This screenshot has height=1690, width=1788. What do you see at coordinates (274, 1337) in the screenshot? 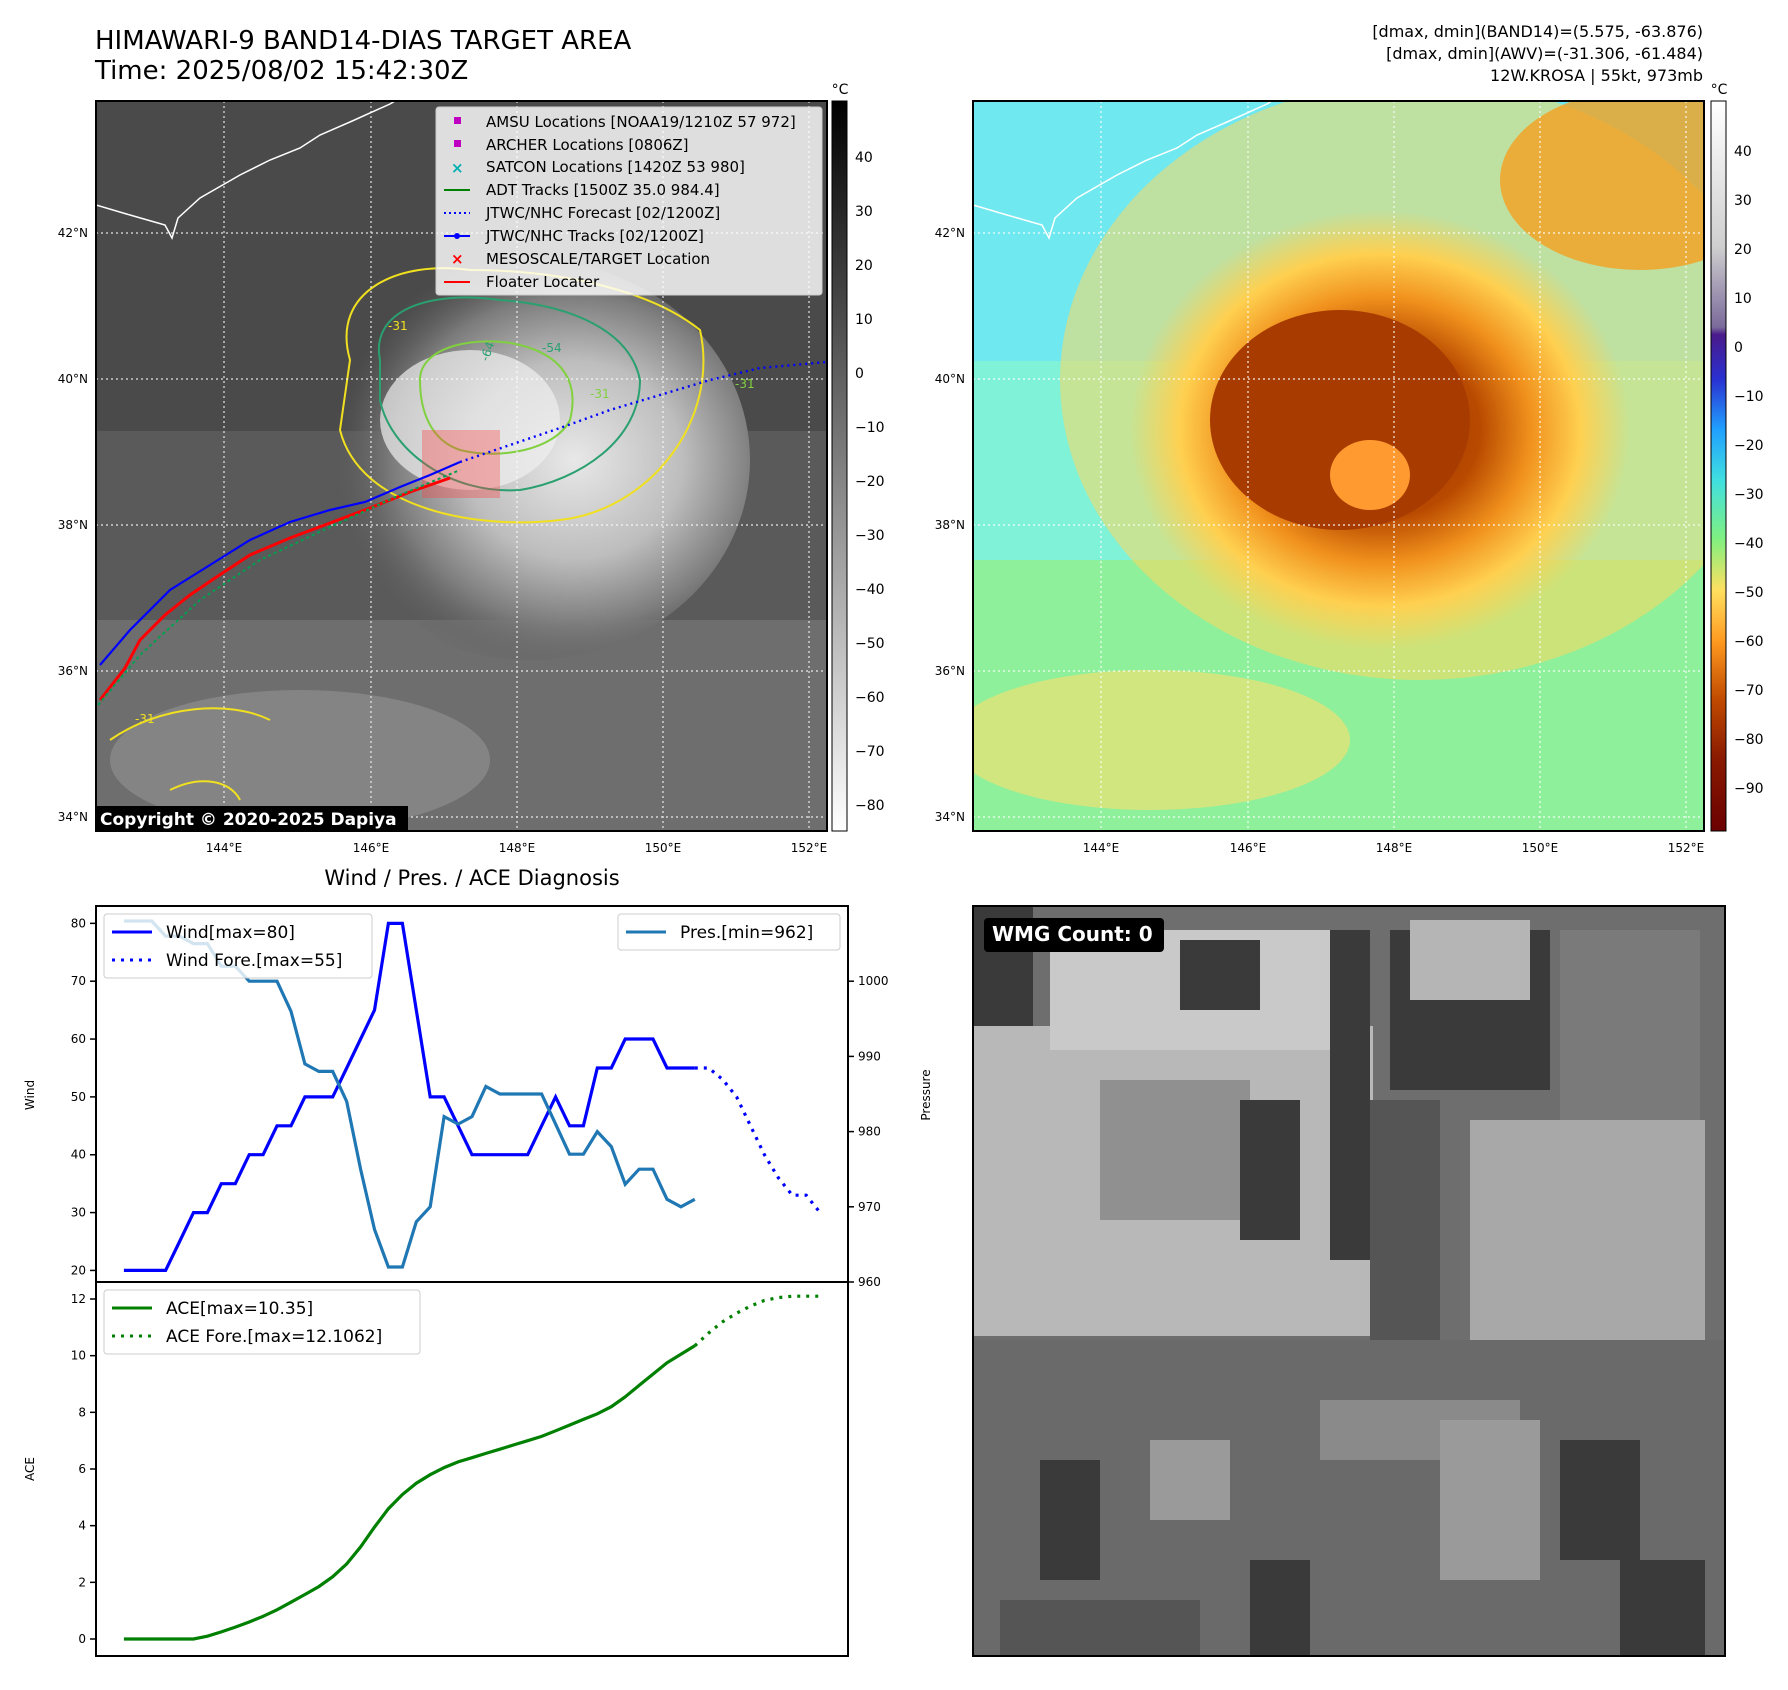
I see `legend-entry: ACE Fore.[max=12.1062]` at bounding box center [274, 1337].